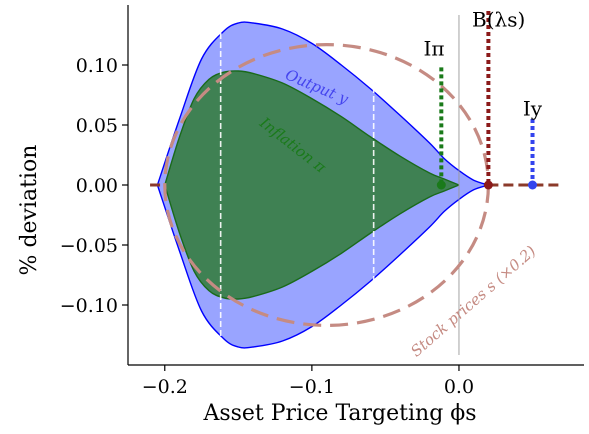 This screenshot has height=434, width=589. I want to click on y-axis-label: % deviation, so click(29, 210).